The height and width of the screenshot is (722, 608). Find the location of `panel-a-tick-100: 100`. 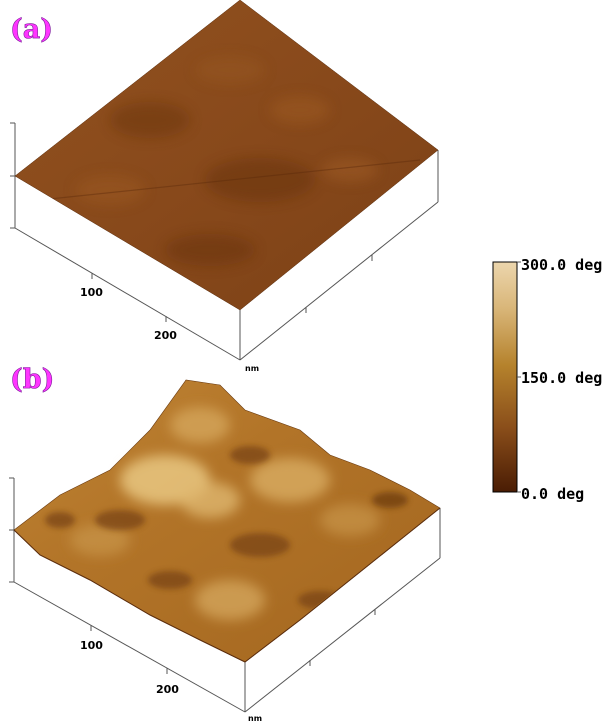

panel-a-tick-100: 100 is located at coordinates (91, 292).